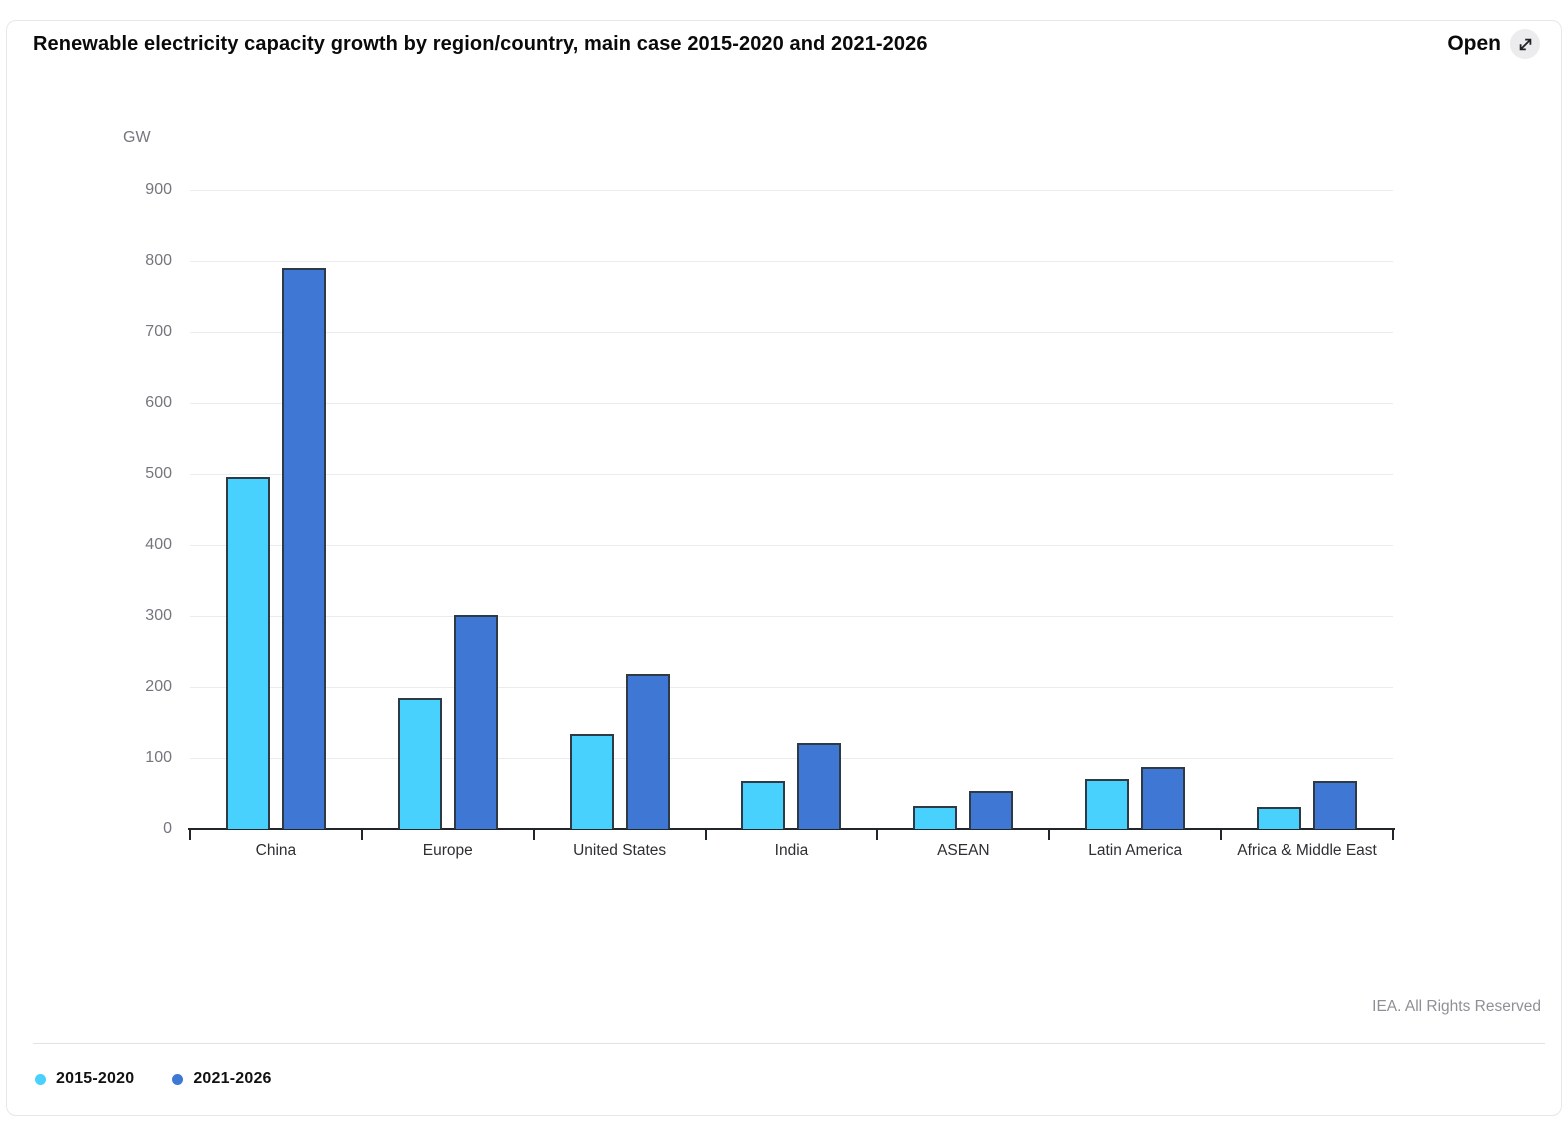 The image size is (1568, 1121). I want to click on category-label: United States, so click(620, 850).